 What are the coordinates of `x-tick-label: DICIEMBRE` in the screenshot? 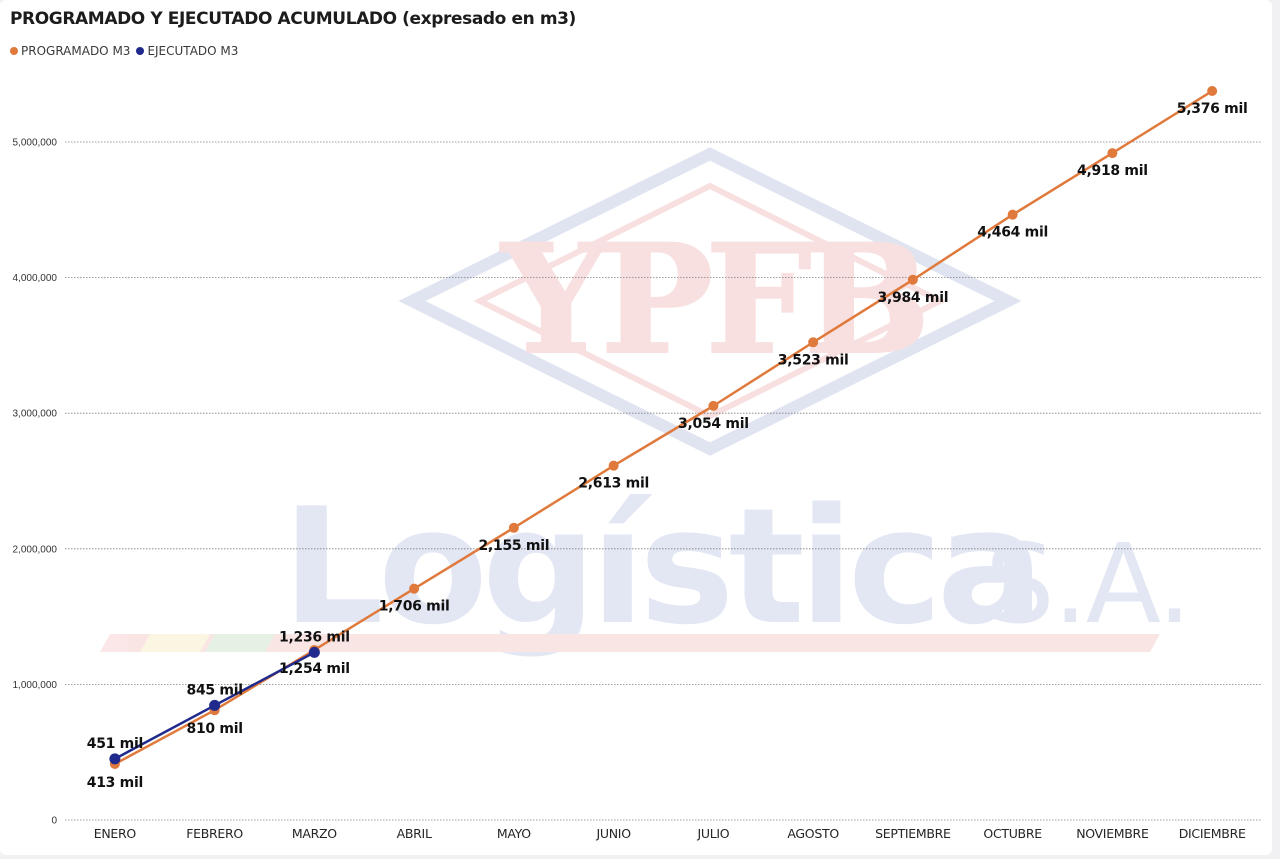 It's located at (1212, 833).